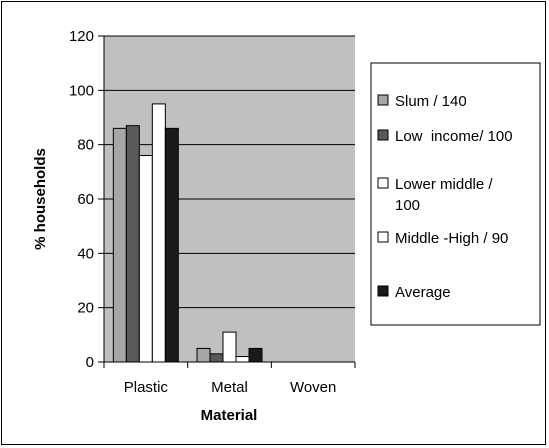 This screenshot has width=549, height=448. Describe the element at coordinates (85, 199) in the screenshot. I see `y-tick-label: 60` at that location.